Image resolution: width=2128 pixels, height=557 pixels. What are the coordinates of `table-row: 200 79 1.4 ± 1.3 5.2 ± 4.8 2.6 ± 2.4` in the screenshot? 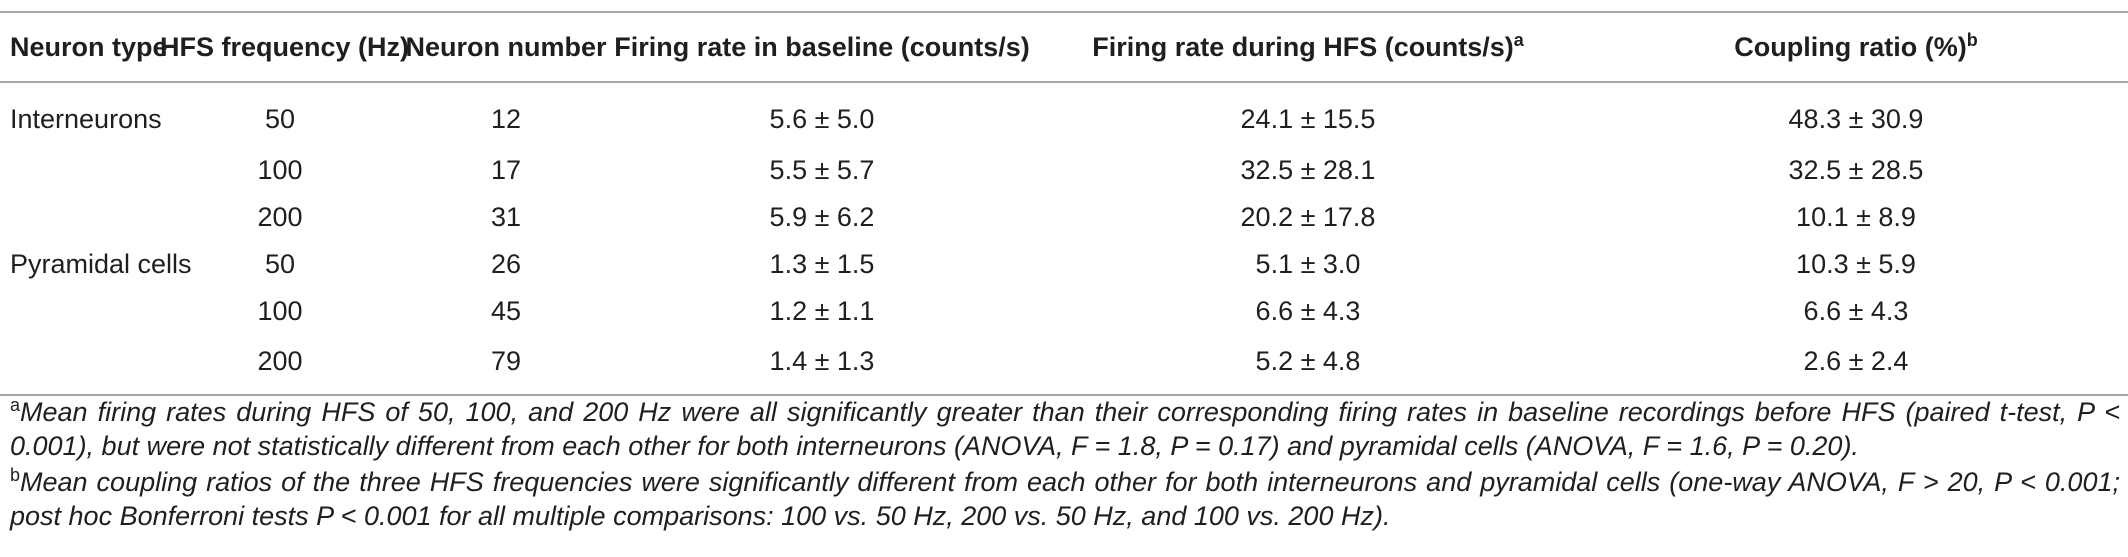 It's located at (1064, 365).